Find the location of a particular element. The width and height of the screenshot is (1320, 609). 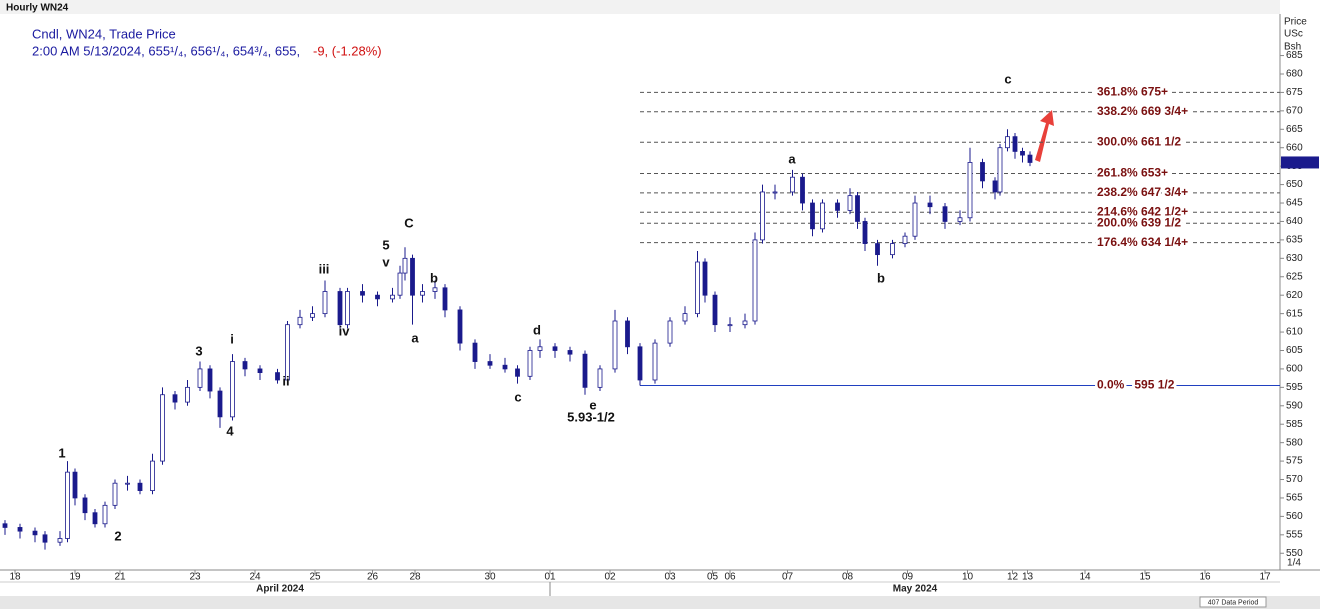

fib-level-label: 261.8% 653+ is located at coordinates (1132, 173).